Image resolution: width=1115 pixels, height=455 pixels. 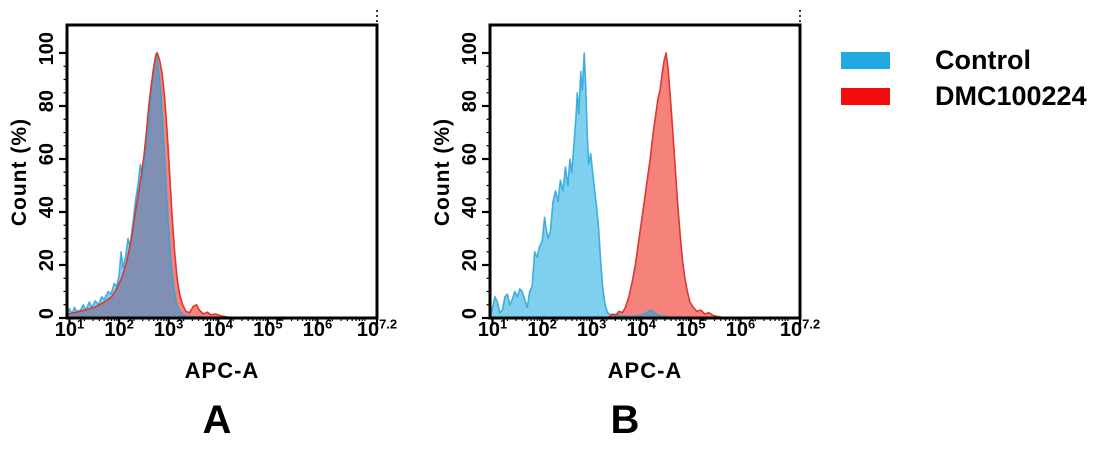 I want to click on x-axis-title-panel-b: APC-A, so click(x=645, y=370).